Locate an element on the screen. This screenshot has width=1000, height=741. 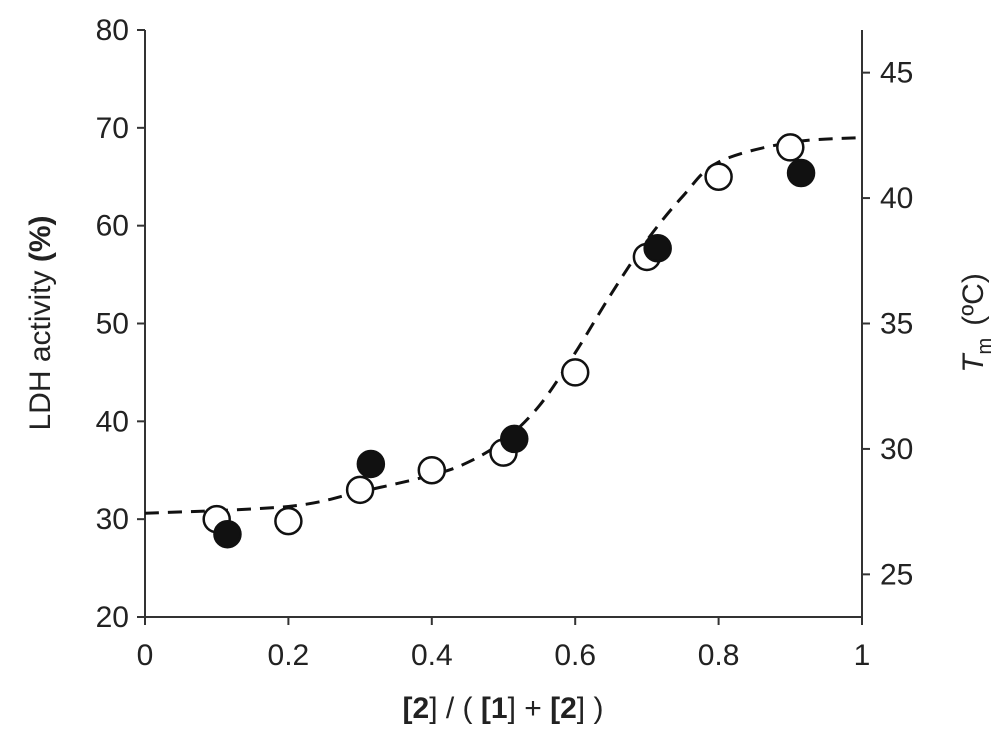
x-axis-label-part: ] / ( is located at coordinates (455, 708).